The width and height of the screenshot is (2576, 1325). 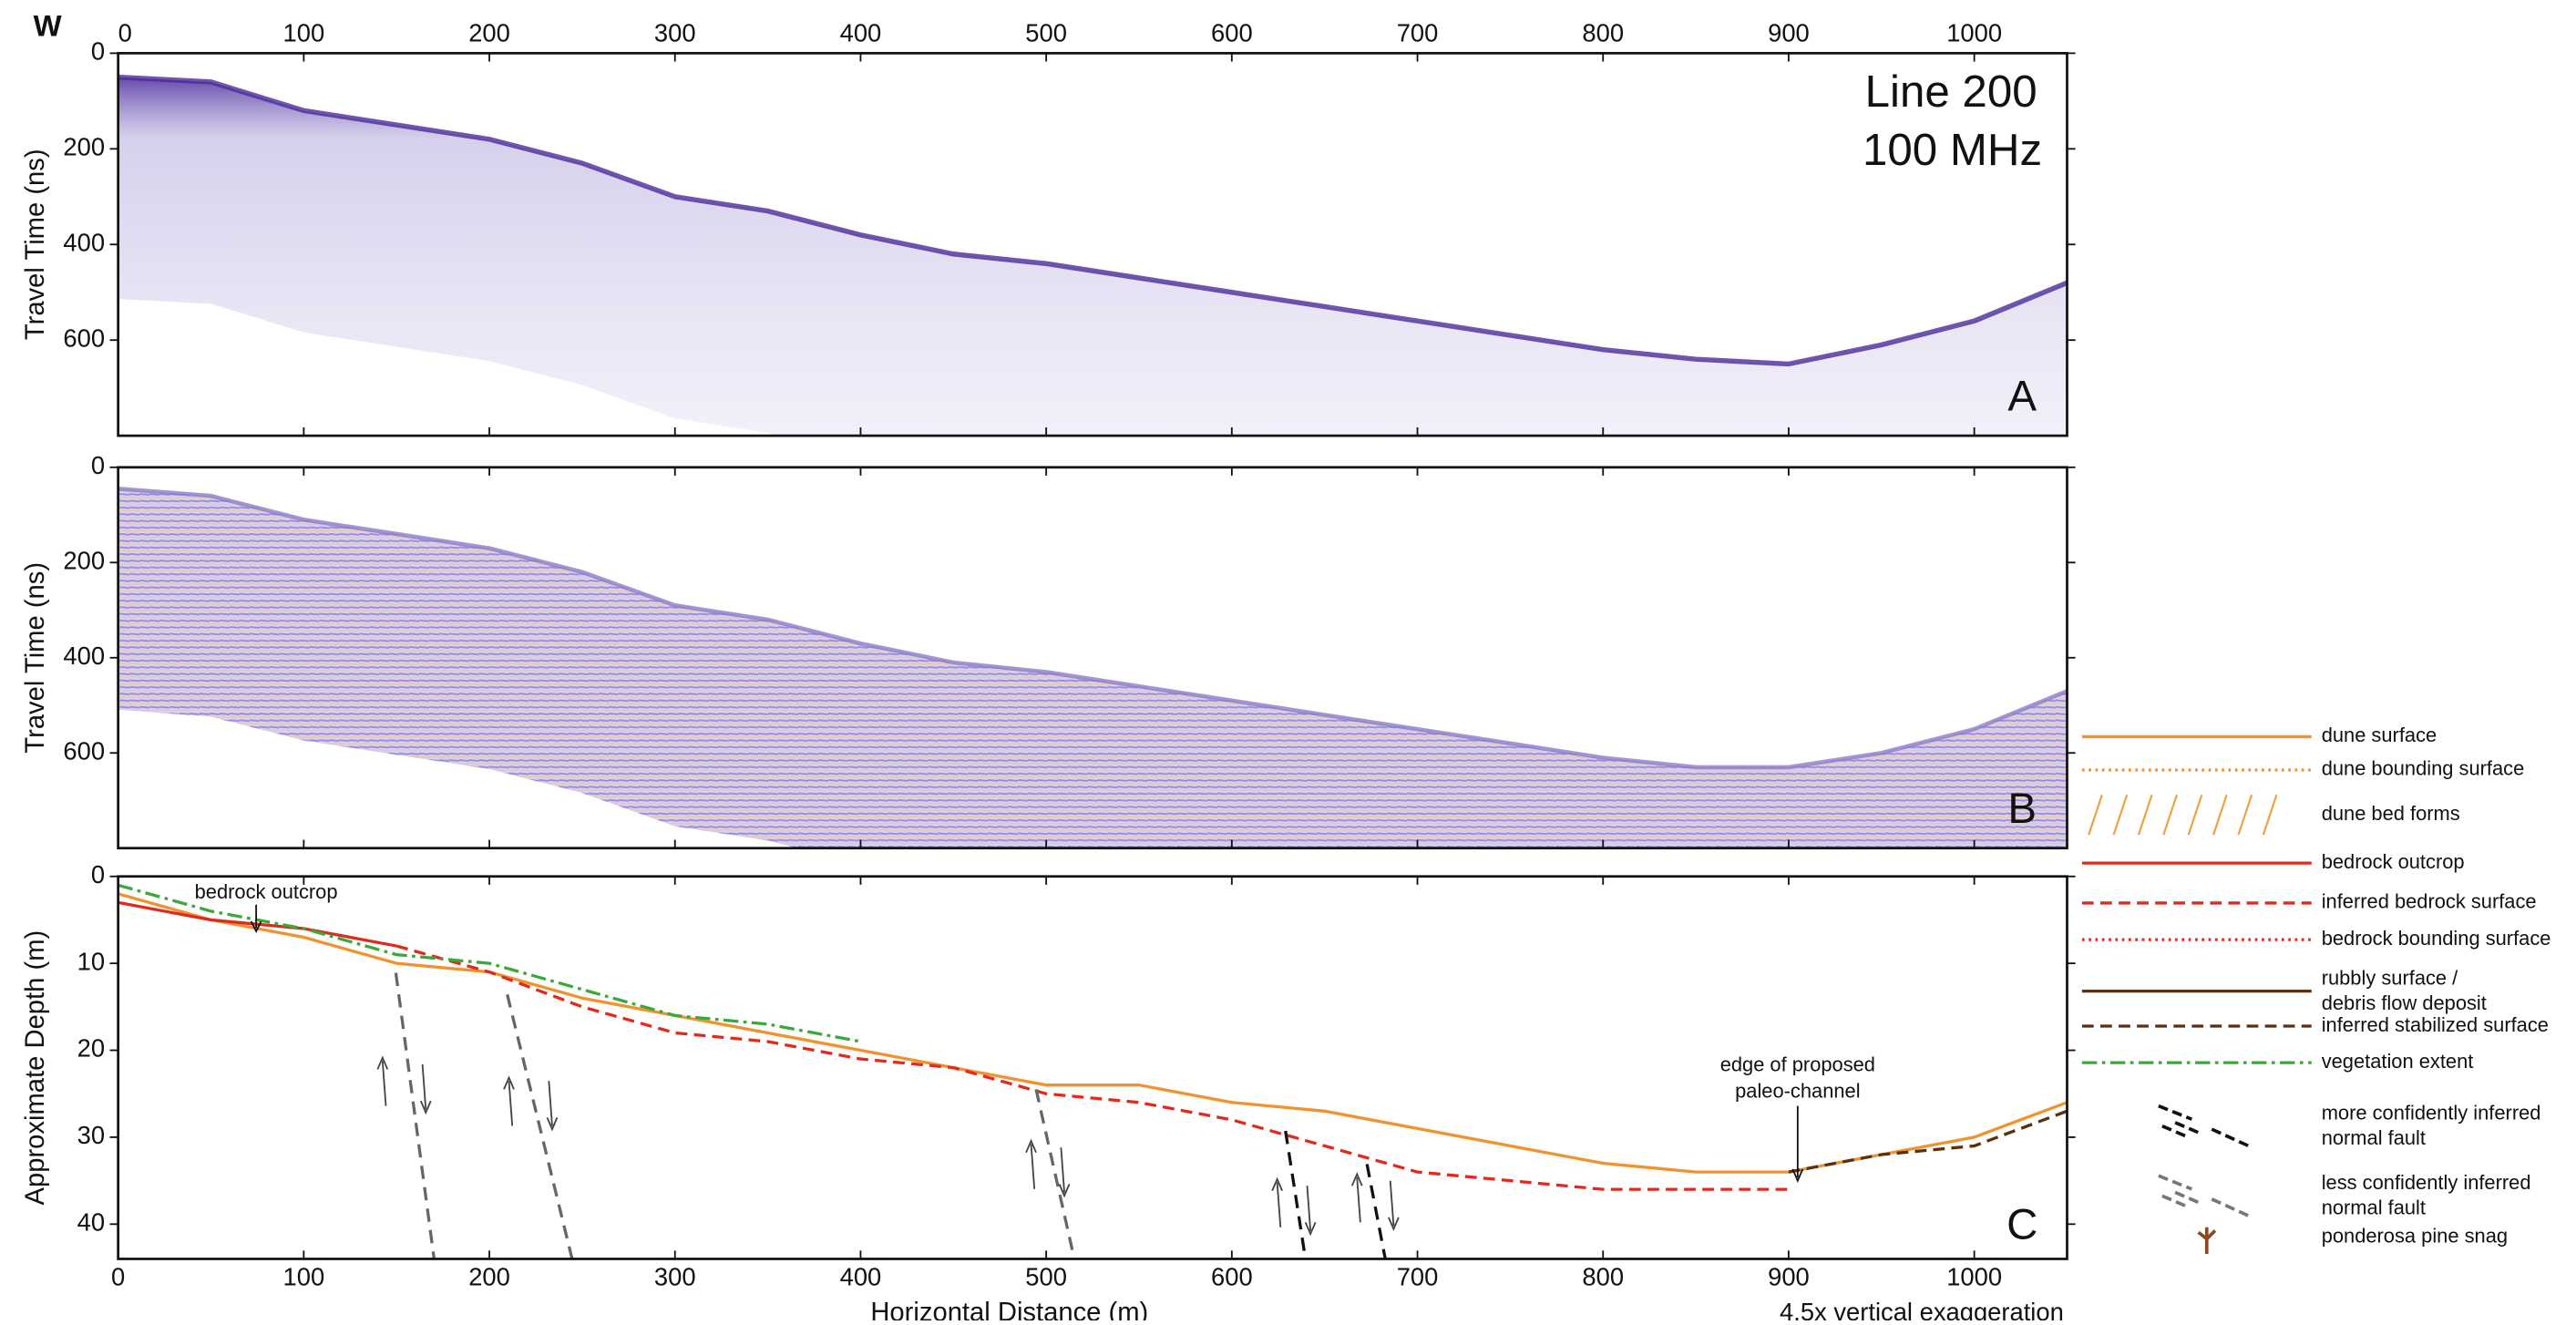 I want to click on panel-letter: A, so click(x=2022, y=397).